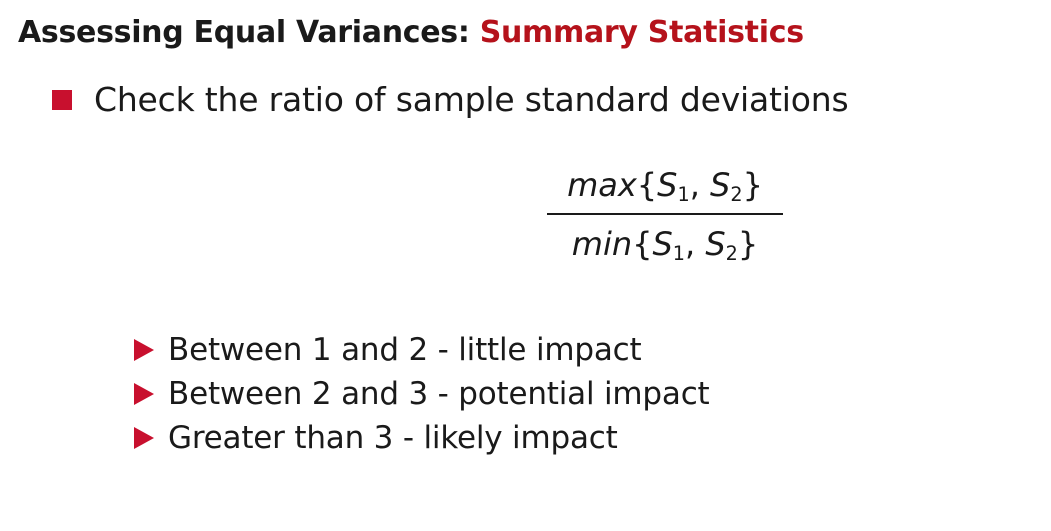 The width and height of the screenshot is (1051, 531). I want to click on slide-title-accent: Summary Statistics, so click(641, 32).